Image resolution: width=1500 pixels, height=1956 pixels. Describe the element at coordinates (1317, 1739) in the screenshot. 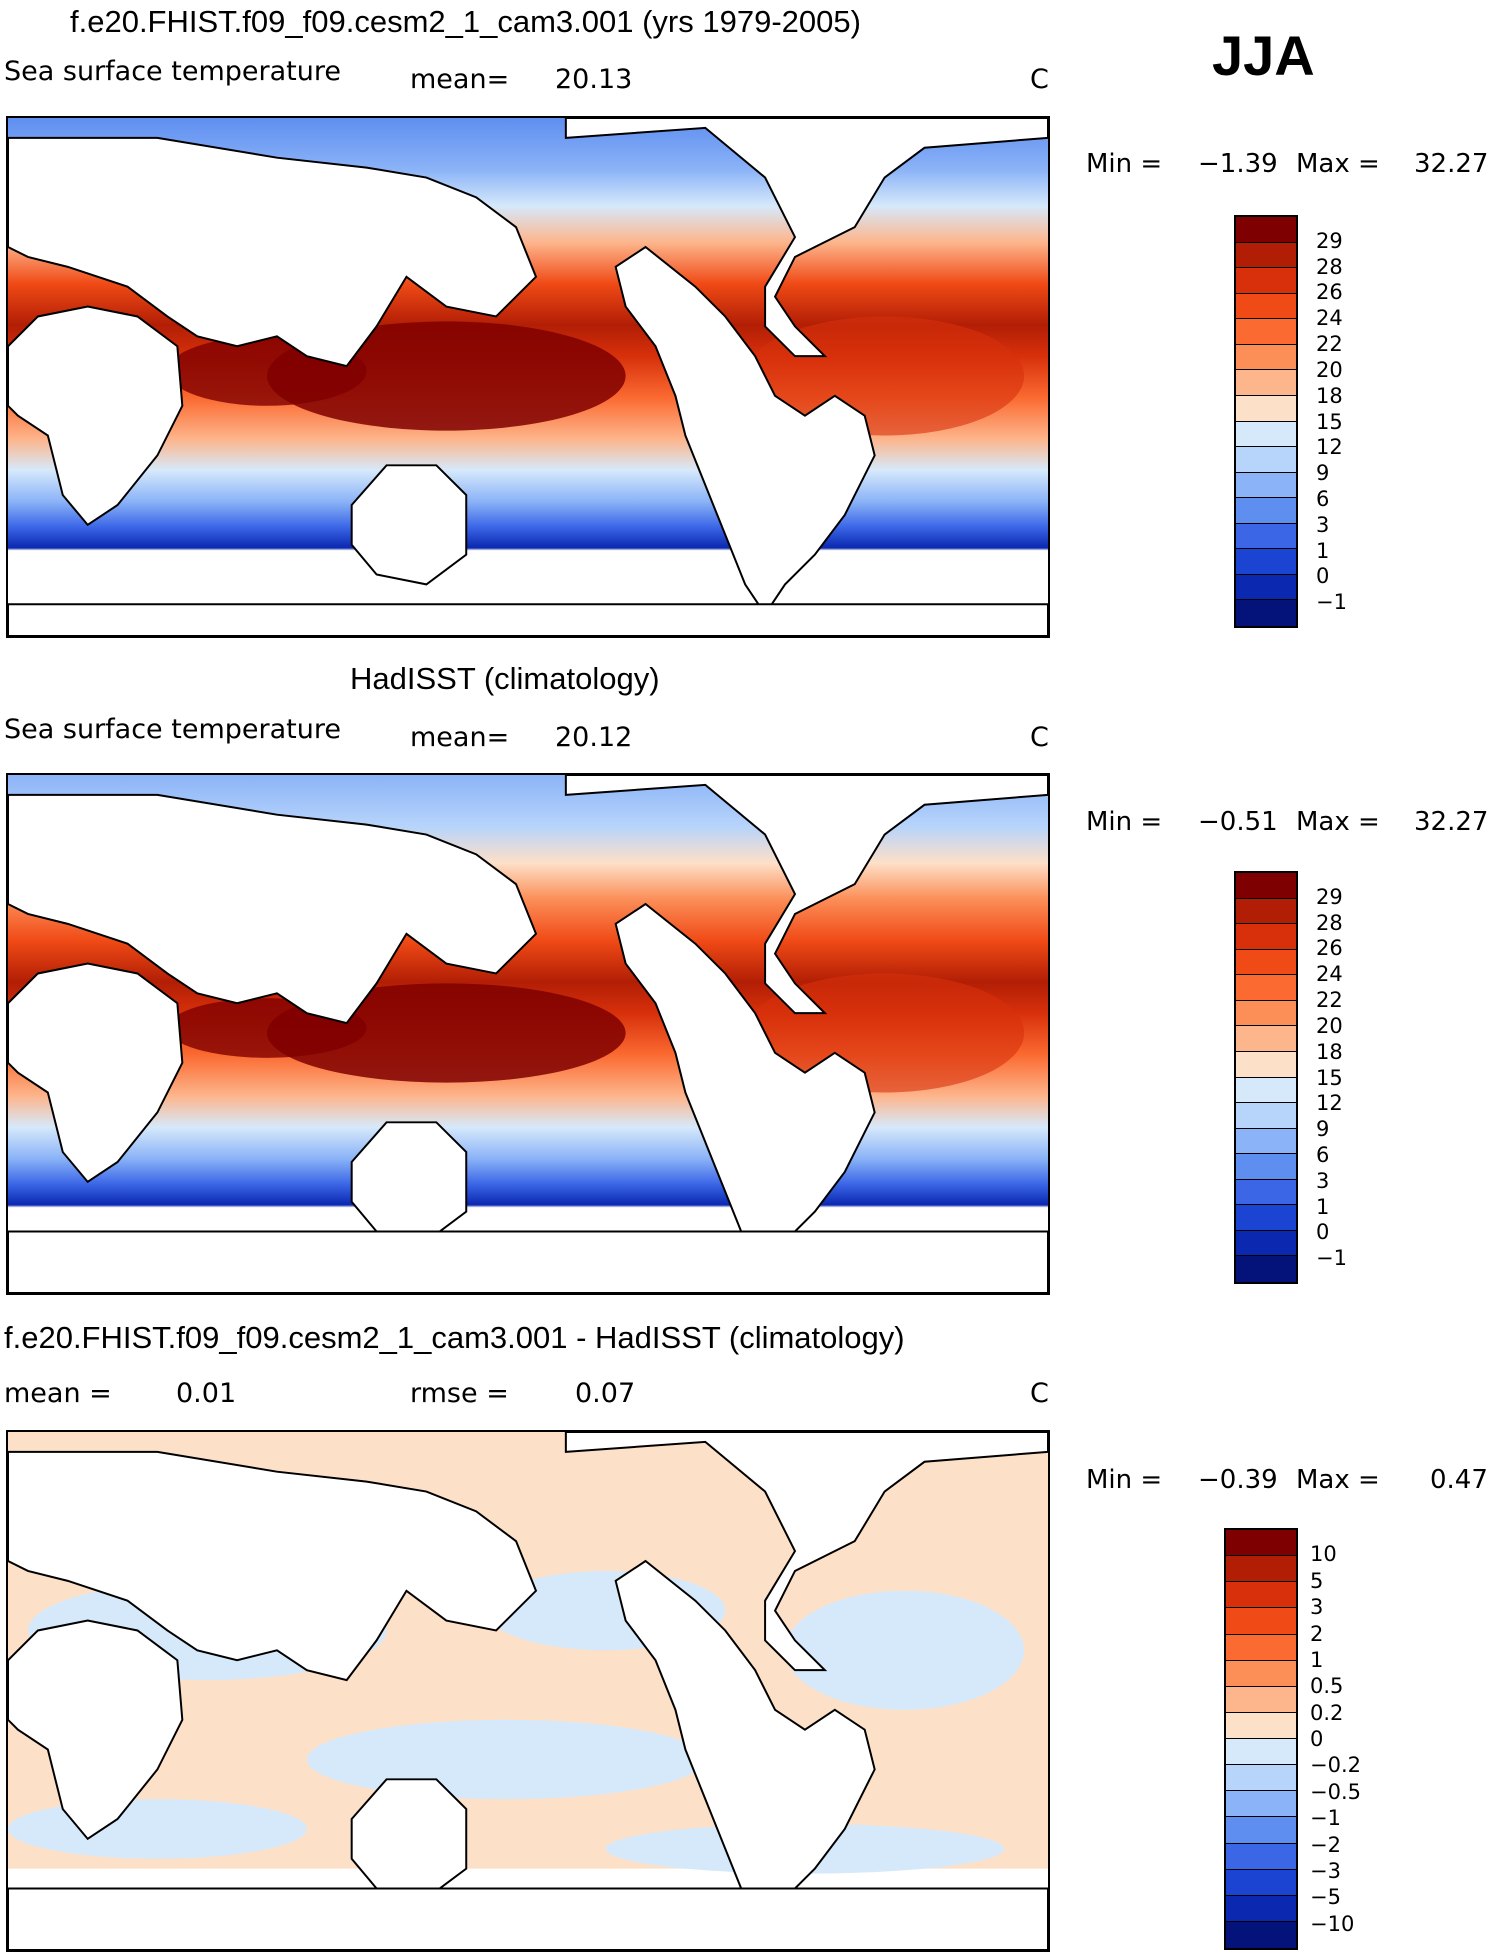

I see `colorbar-tick-label: 0` at that location.